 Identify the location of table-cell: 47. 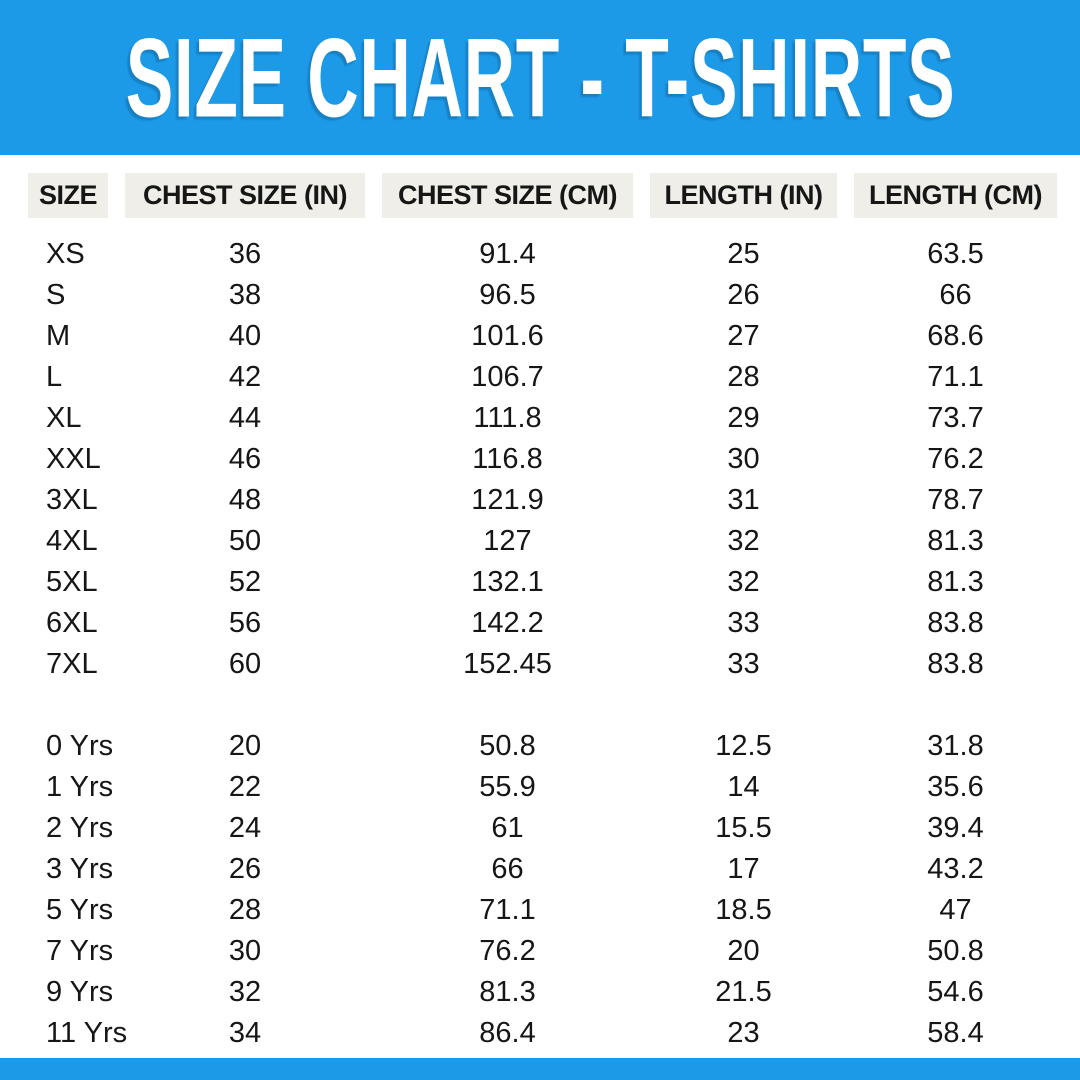
(955, 910).